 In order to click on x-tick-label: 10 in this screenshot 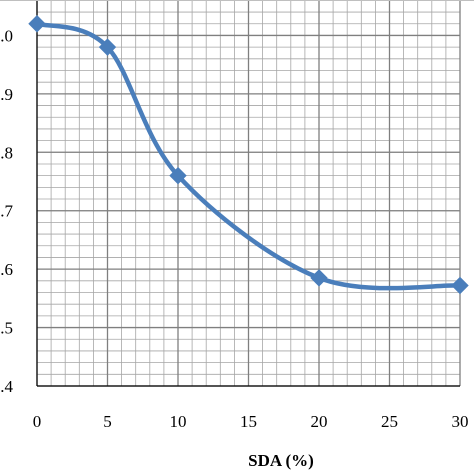, I will do `click(178, 421)`.